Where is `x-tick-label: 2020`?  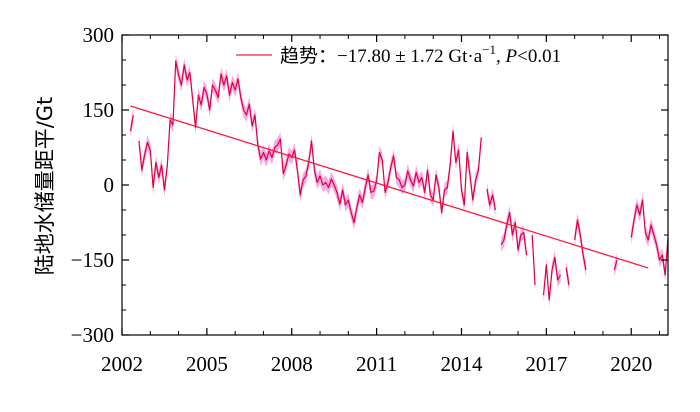 x-tick-label: 2020 is located at coordinates (631, 364).